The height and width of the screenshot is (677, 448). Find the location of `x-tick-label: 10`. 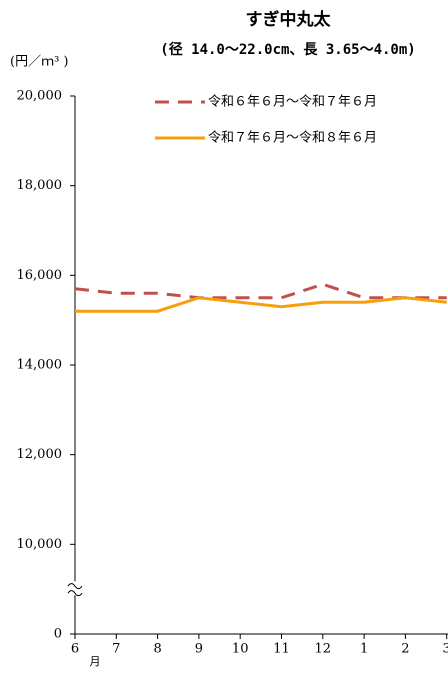

x-tick-label: 10 is located at coordinates (240, 649).